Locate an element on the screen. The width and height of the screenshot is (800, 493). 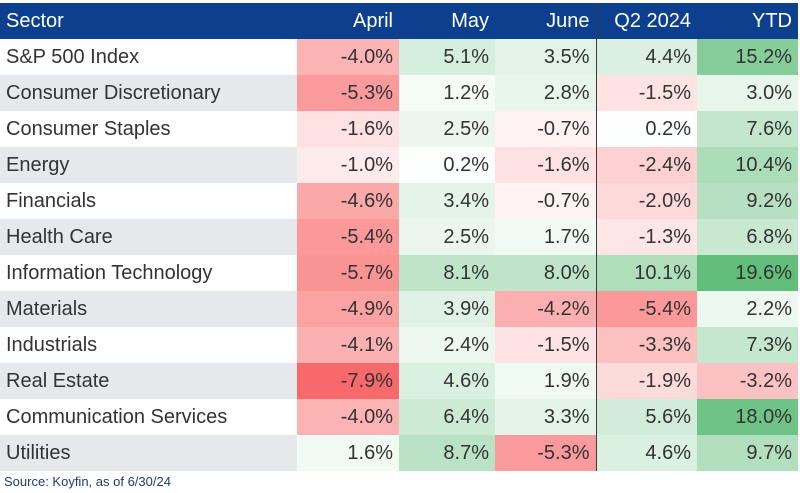
value-cell-ytd: 9.7% is located at coordinates (747, 453).